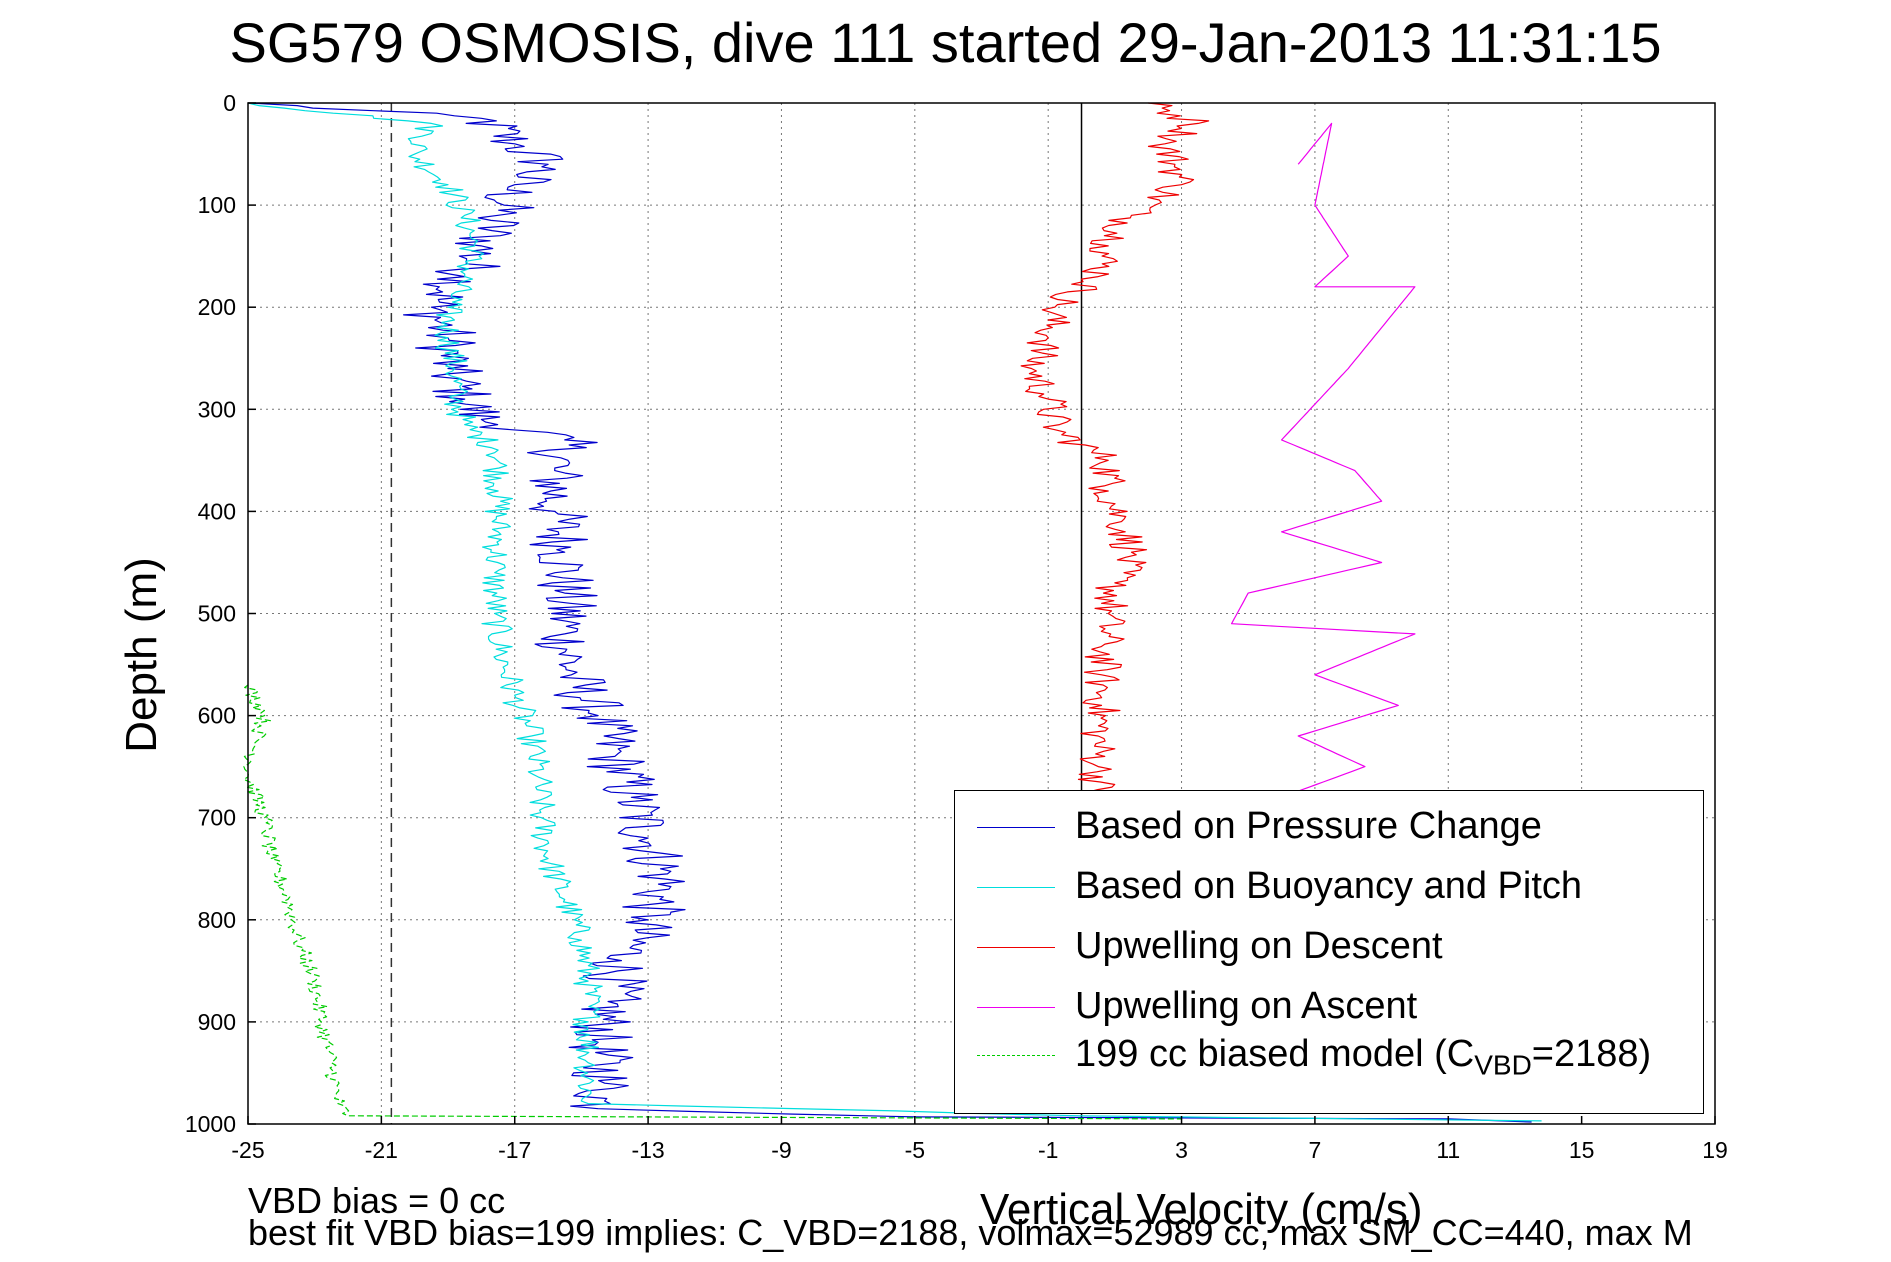  I want to click on y-tick-label: 1000, so click(210, 1124).